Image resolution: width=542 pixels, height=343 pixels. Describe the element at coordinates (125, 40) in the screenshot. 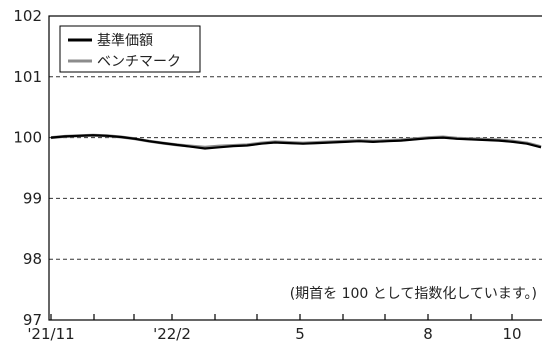

I see `legend-label-nav: 基準価額` at that location.